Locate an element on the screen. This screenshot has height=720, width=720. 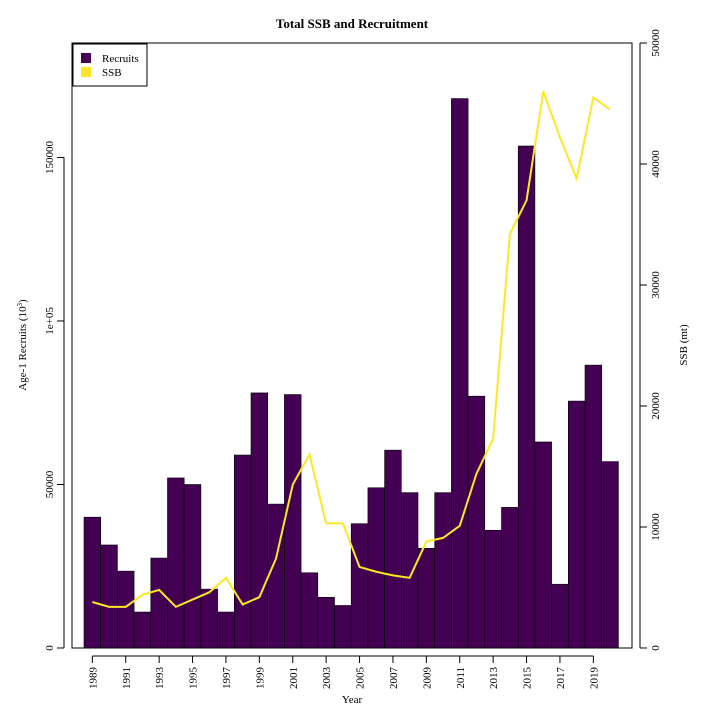
x-tick-label: 1993 is located at coordinates (160, 678).